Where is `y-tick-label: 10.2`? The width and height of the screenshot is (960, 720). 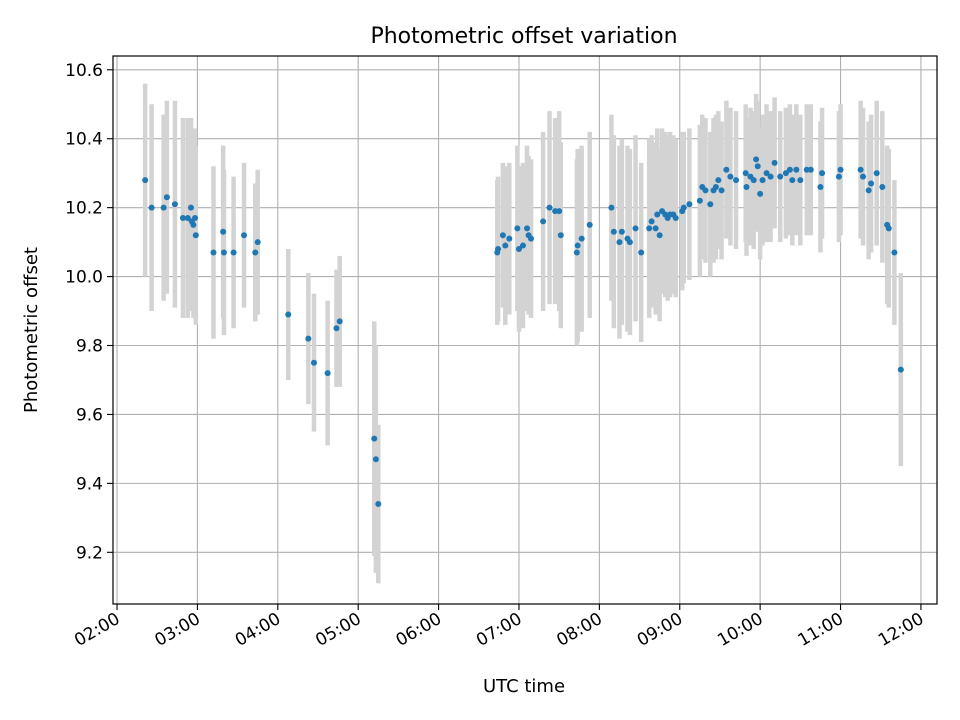 y-tick-label: 10.2 is located at coordinates (84, 209).